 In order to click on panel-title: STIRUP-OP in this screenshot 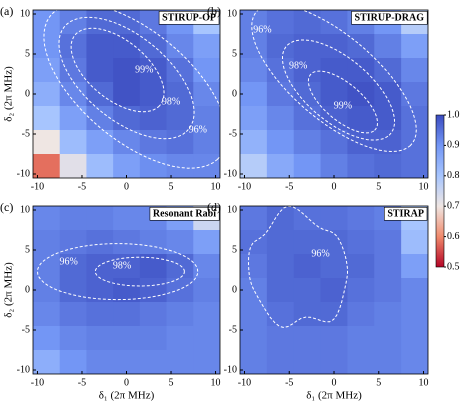, I will do `click(189, 17)`.